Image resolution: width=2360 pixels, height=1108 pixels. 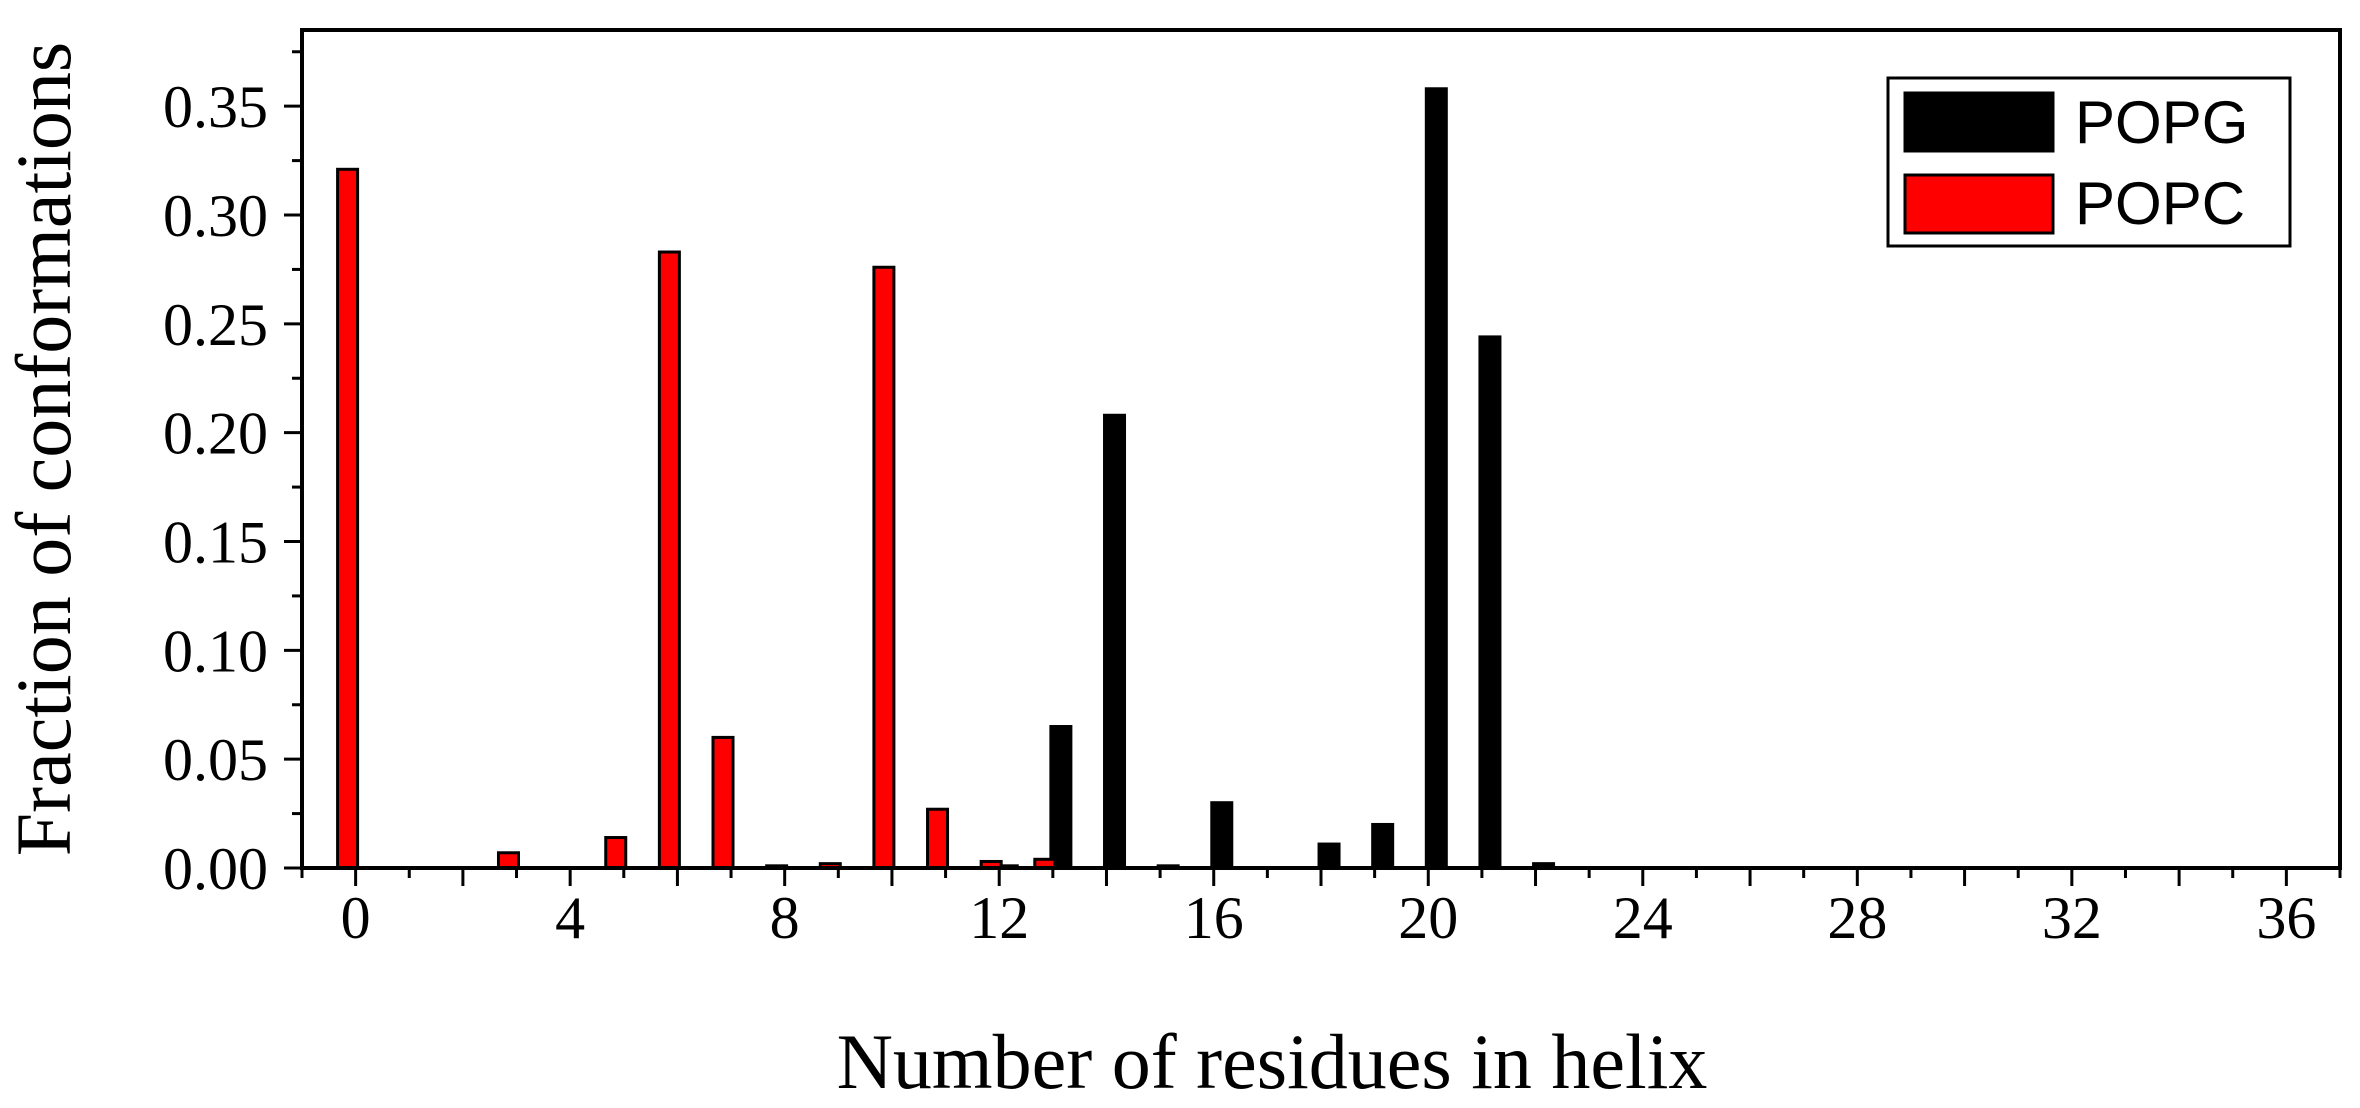 What do you see at coordinates (2072, 918) in the screenshot?
I see `x-tick-label: 32` at bounding box center [2072, 918].